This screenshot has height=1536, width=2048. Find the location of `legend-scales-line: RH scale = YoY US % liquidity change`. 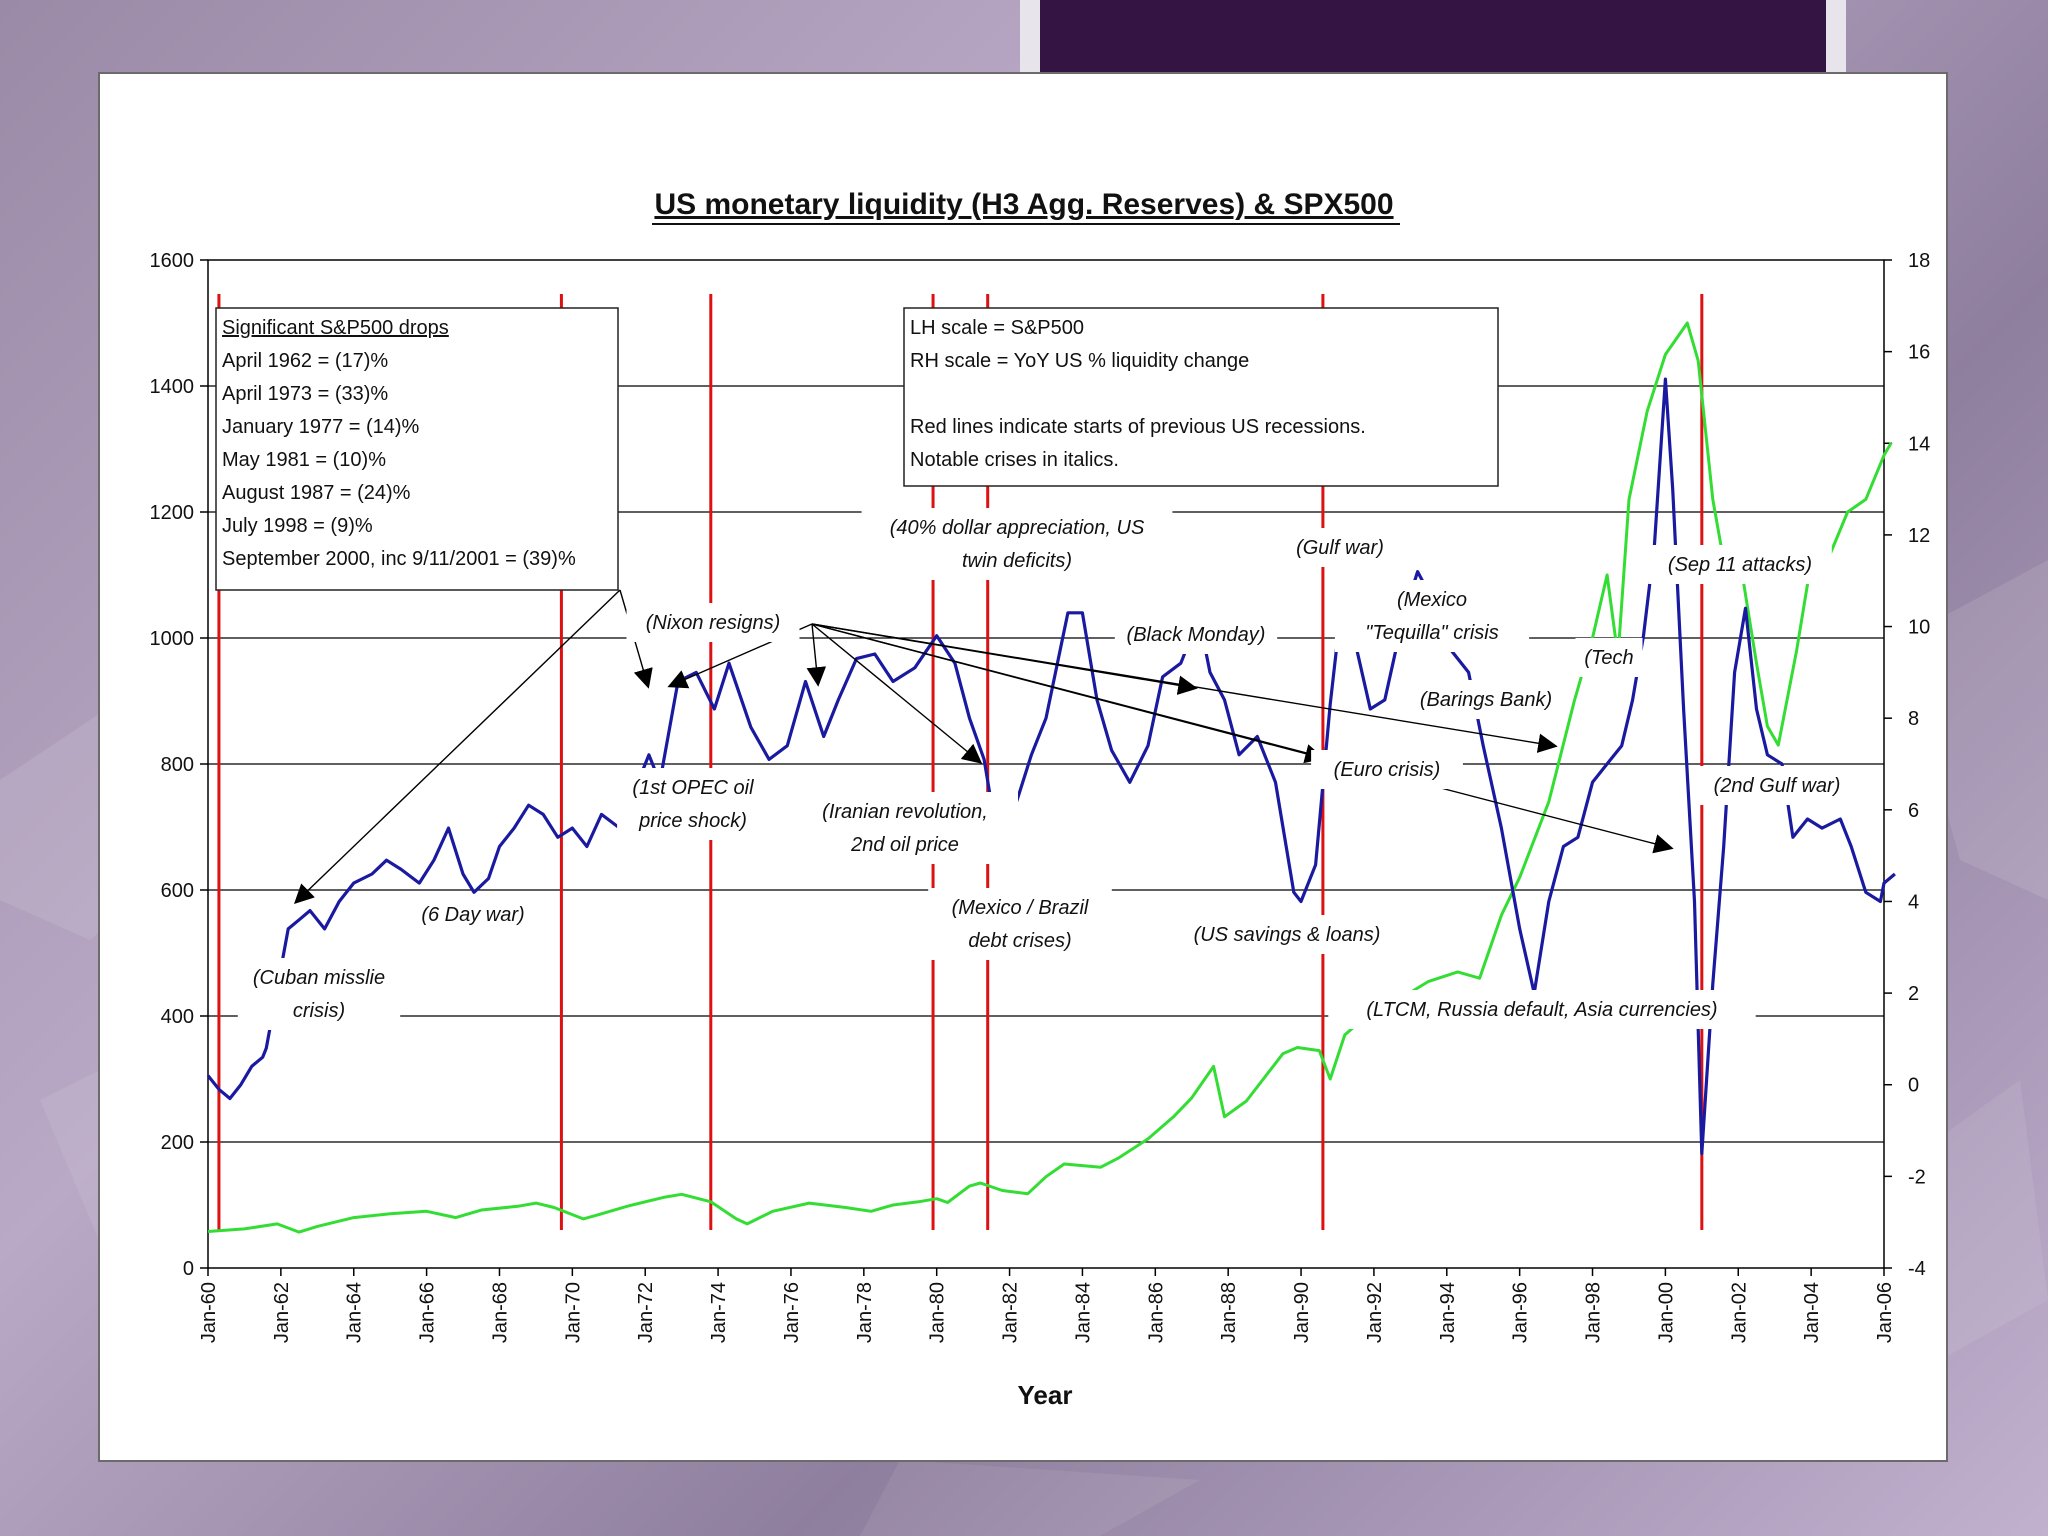

legend-scales-line: RH scale = YoY US % liquidity change is located at coordinates (1079, 361).